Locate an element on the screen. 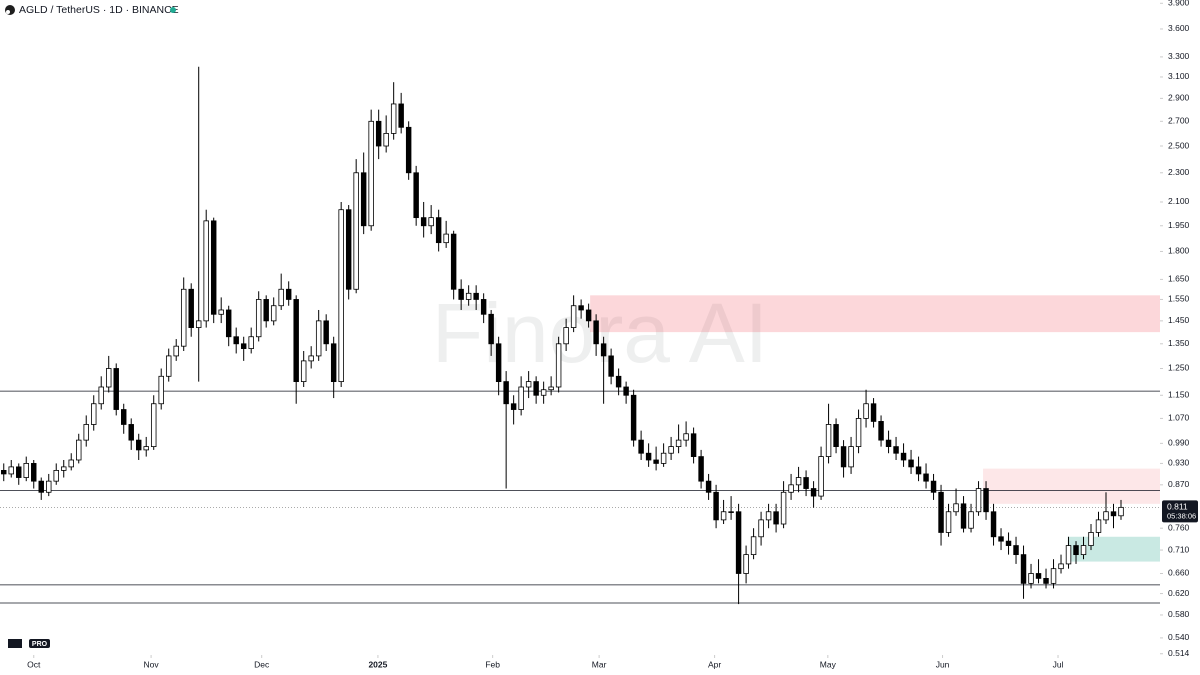  zone is located at coordinates (875, 314).